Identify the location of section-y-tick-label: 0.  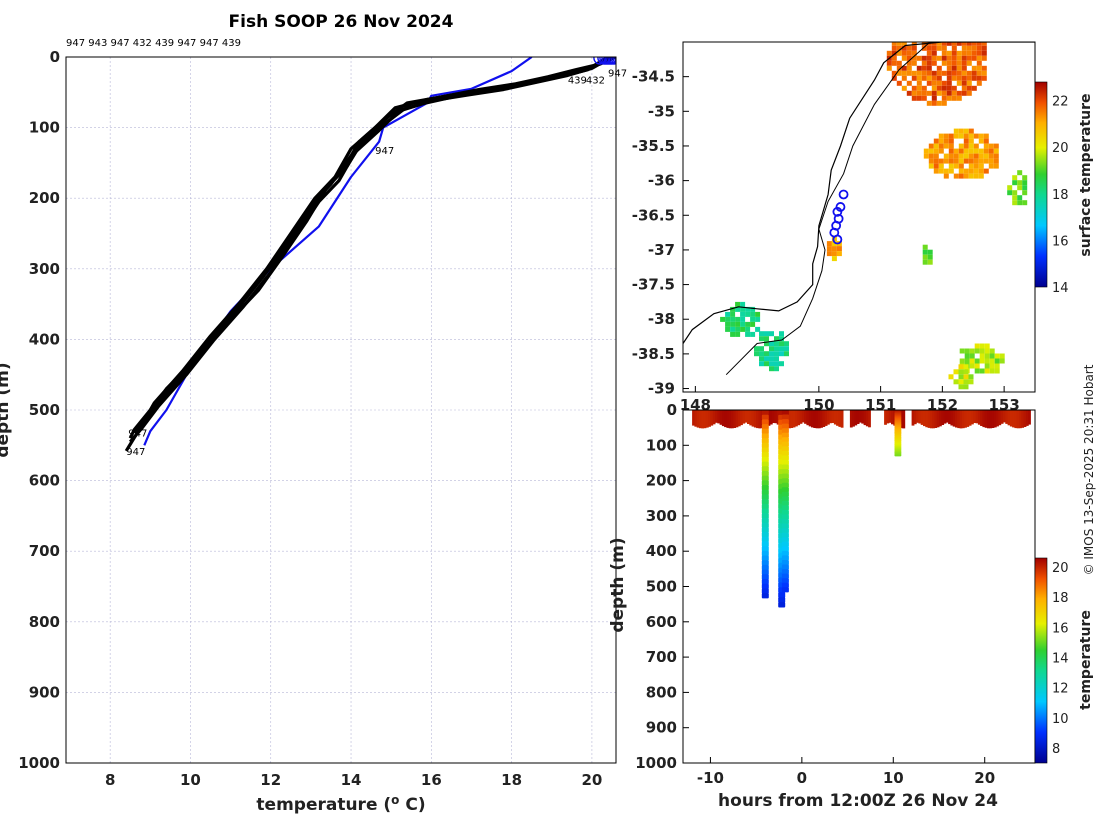
(672, 410).